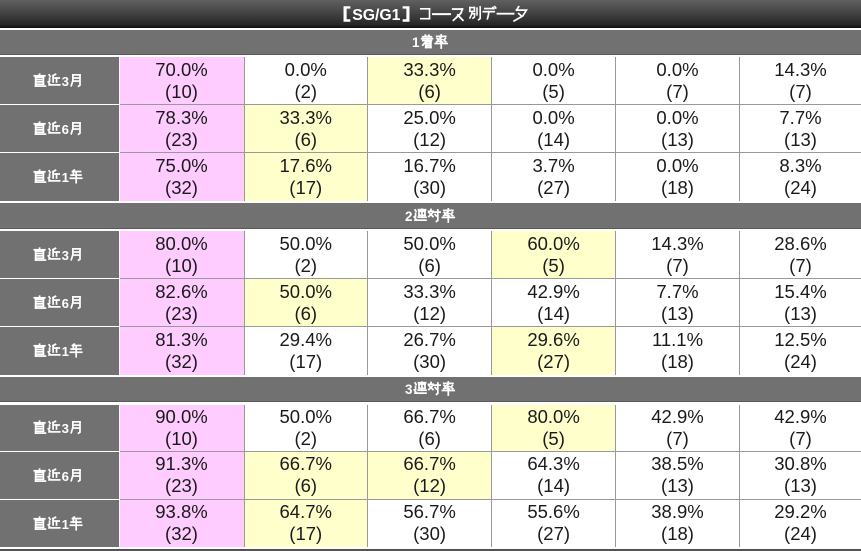  What do you see at coordinates (408, 216) in the screenshot?
I see `svg-text: 2` at bounding box center [408, 216].